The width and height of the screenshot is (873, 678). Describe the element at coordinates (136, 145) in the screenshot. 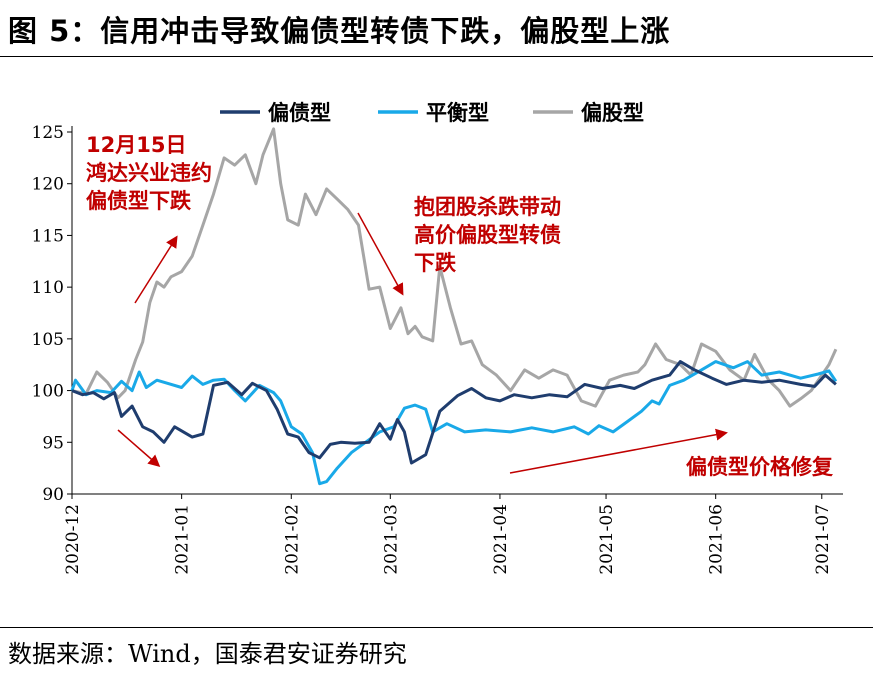

I see `annotation-text: 12月15日` at that location.